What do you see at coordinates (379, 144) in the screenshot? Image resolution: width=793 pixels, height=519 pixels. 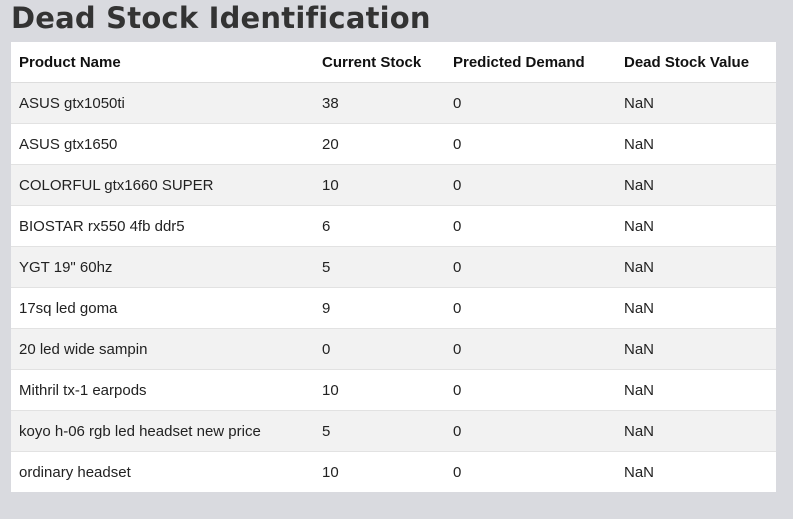 I see `cell-current-stock: 20` at bounding box center [379, 144].